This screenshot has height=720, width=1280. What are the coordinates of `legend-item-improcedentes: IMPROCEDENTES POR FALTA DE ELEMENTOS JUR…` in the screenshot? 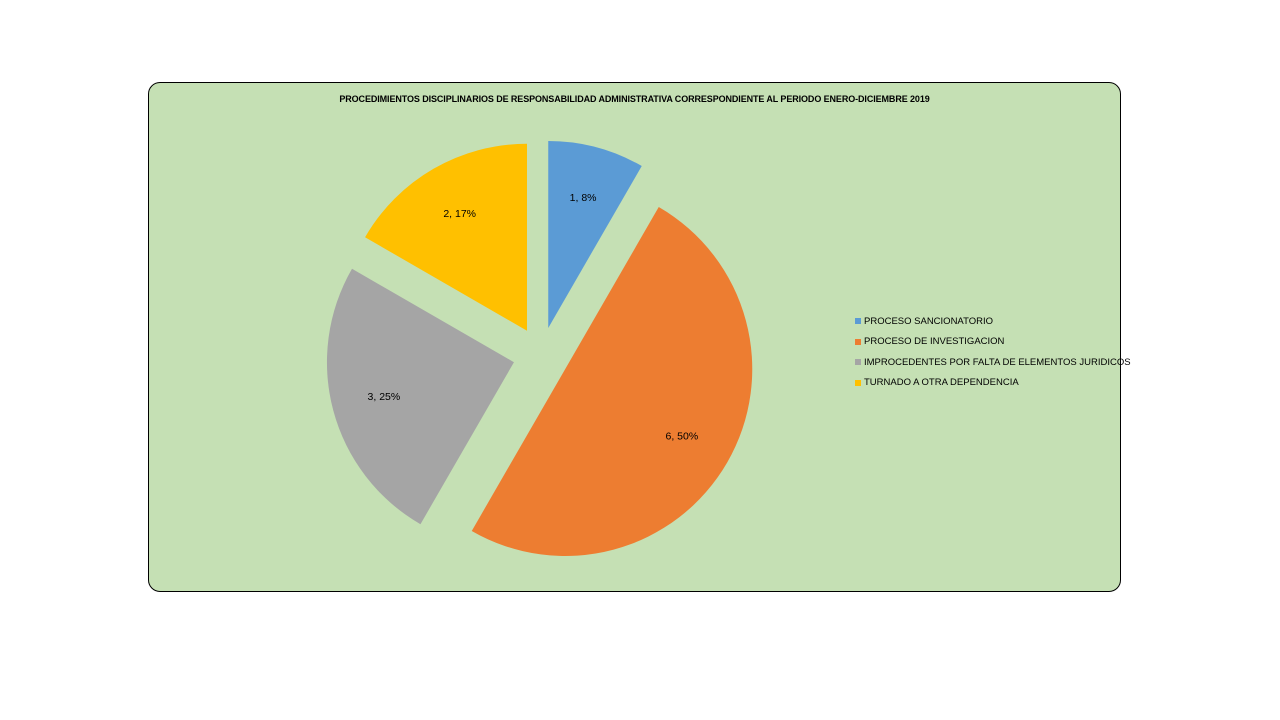 It's located at (993, 362).